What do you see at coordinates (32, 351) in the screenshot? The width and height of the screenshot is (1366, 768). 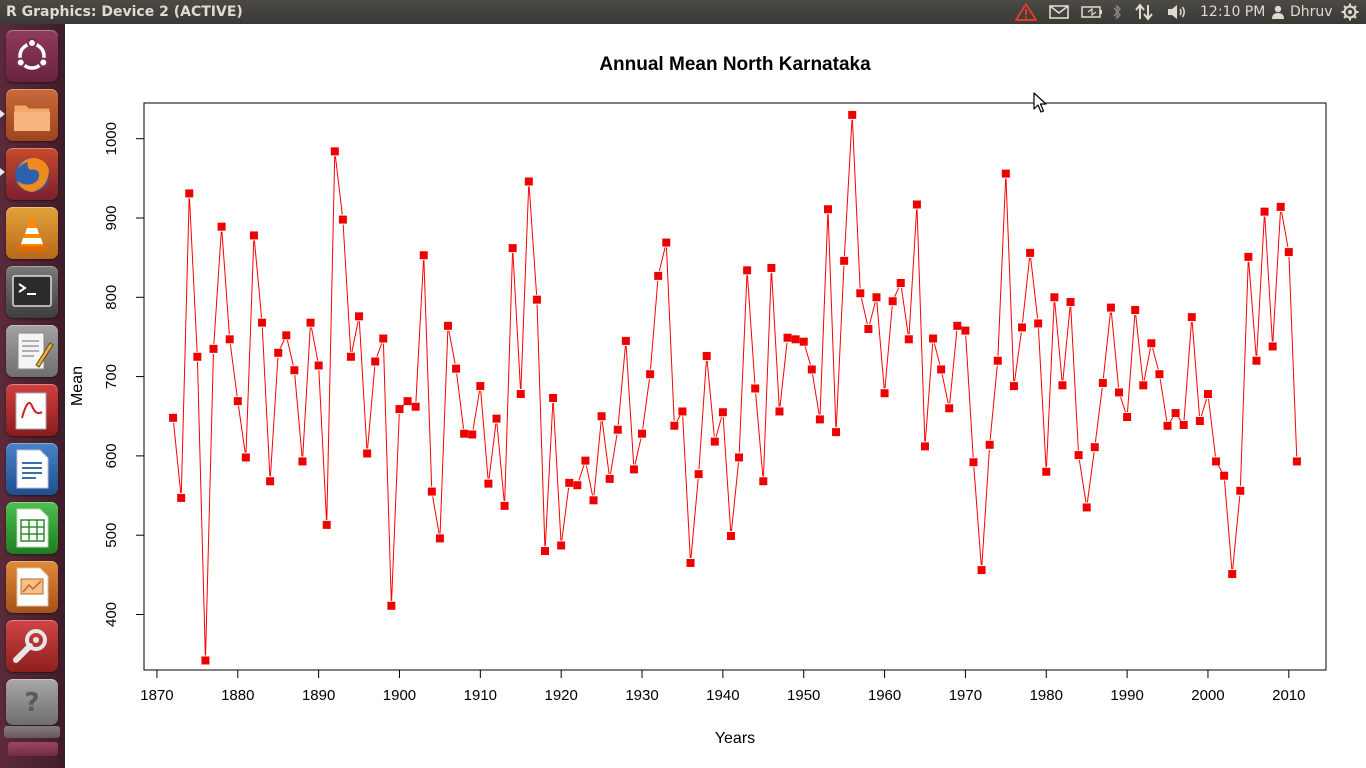 I see `text-editor-icon` at bounding box center [32, 351].